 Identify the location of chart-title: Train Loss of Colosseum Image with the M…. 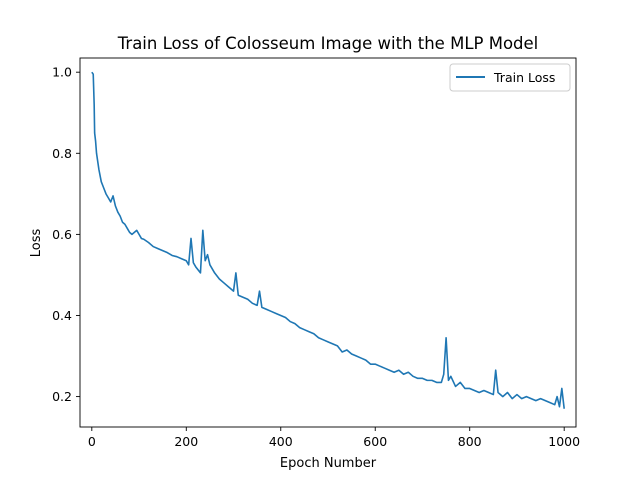
(328, 43).